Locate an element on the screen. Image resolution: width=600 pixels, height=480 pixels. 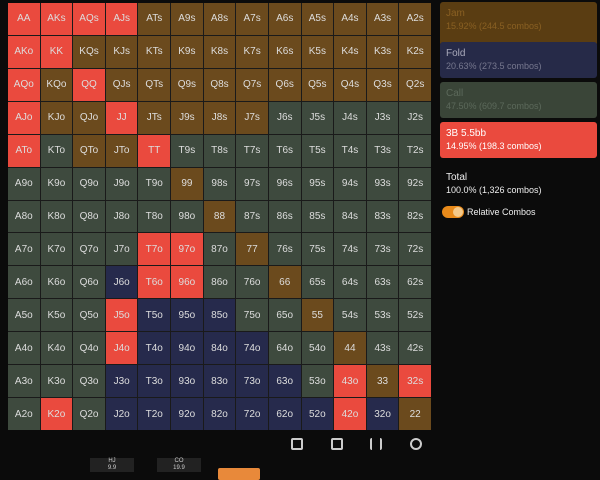
hand-cell: K7s is located at coordinates (252, 51).